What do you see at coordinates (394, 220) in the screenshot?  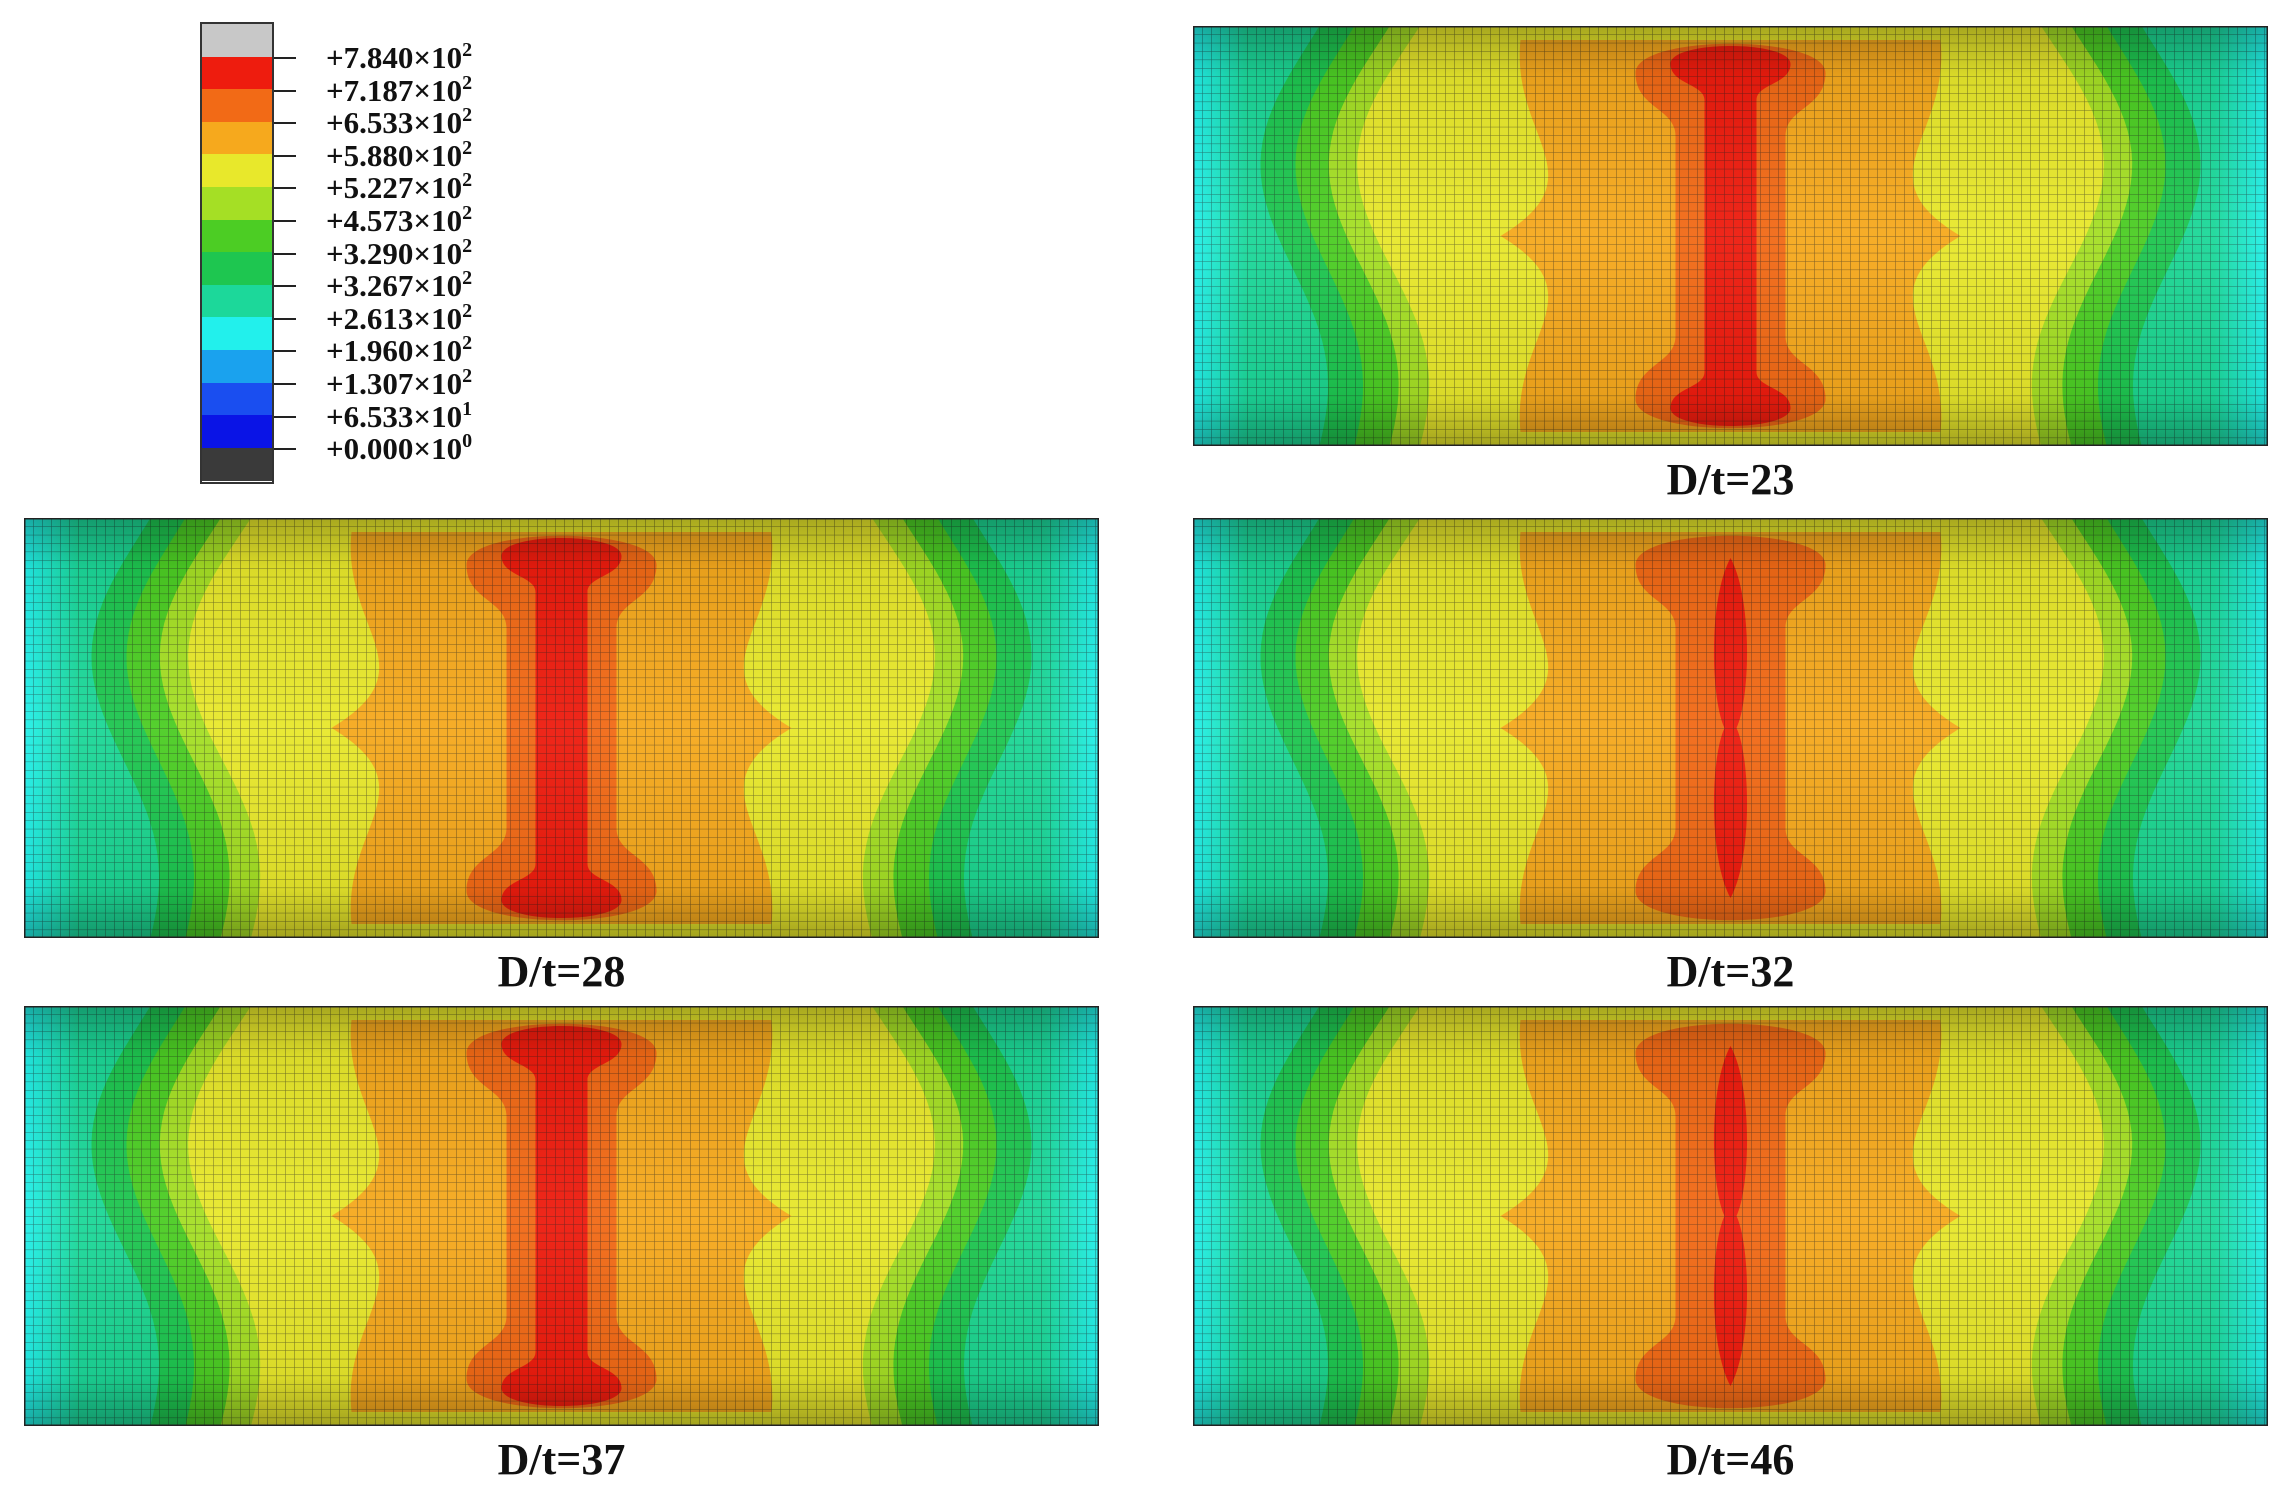 I see `legend-label-mantissa: +4.573×10` at bounding box center [394, 220].